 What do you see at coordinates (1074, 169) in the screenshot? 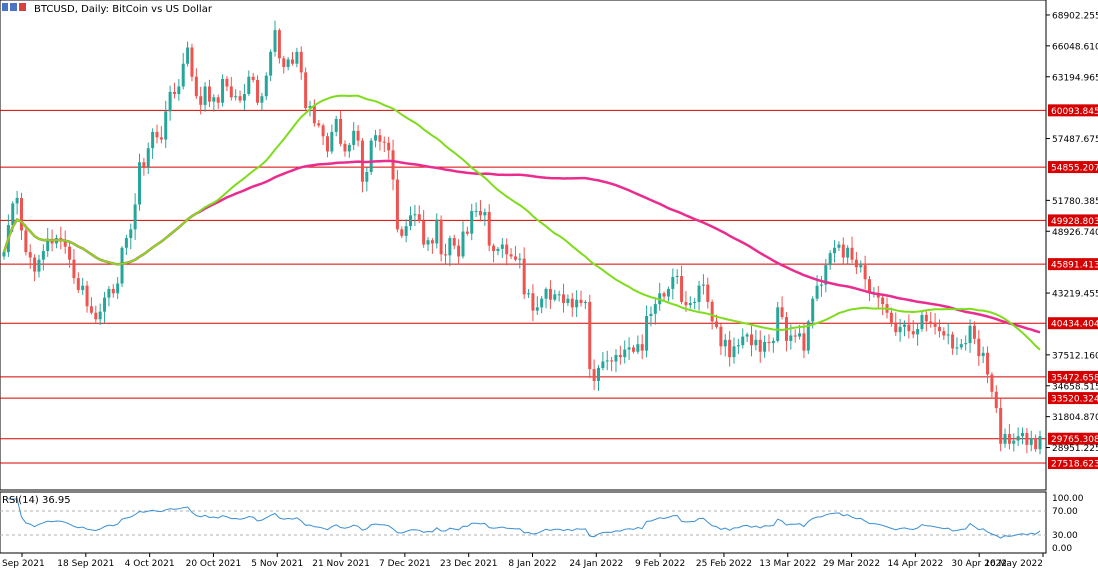
I see `level-price-label: 54855.207` at bounding box center [1074, 169].